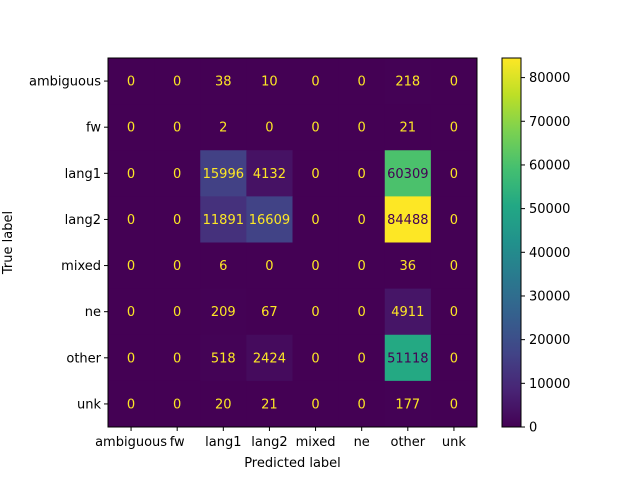 This screenshot has width=640, height=480. I want to click on cell-value-label: 21, so click(269, 404).